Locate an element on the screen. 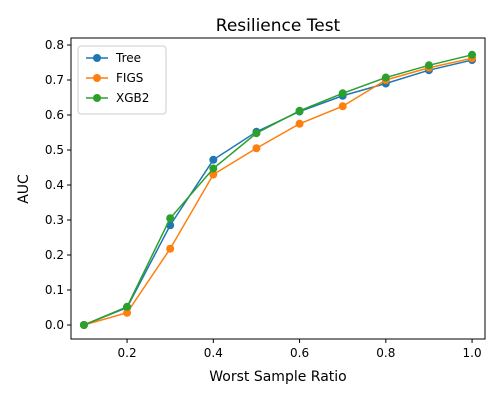 The width and height of the screenshot is (500, 400). x-axis-label: Worst Sample Ratio is located at coordinates (277, 377).